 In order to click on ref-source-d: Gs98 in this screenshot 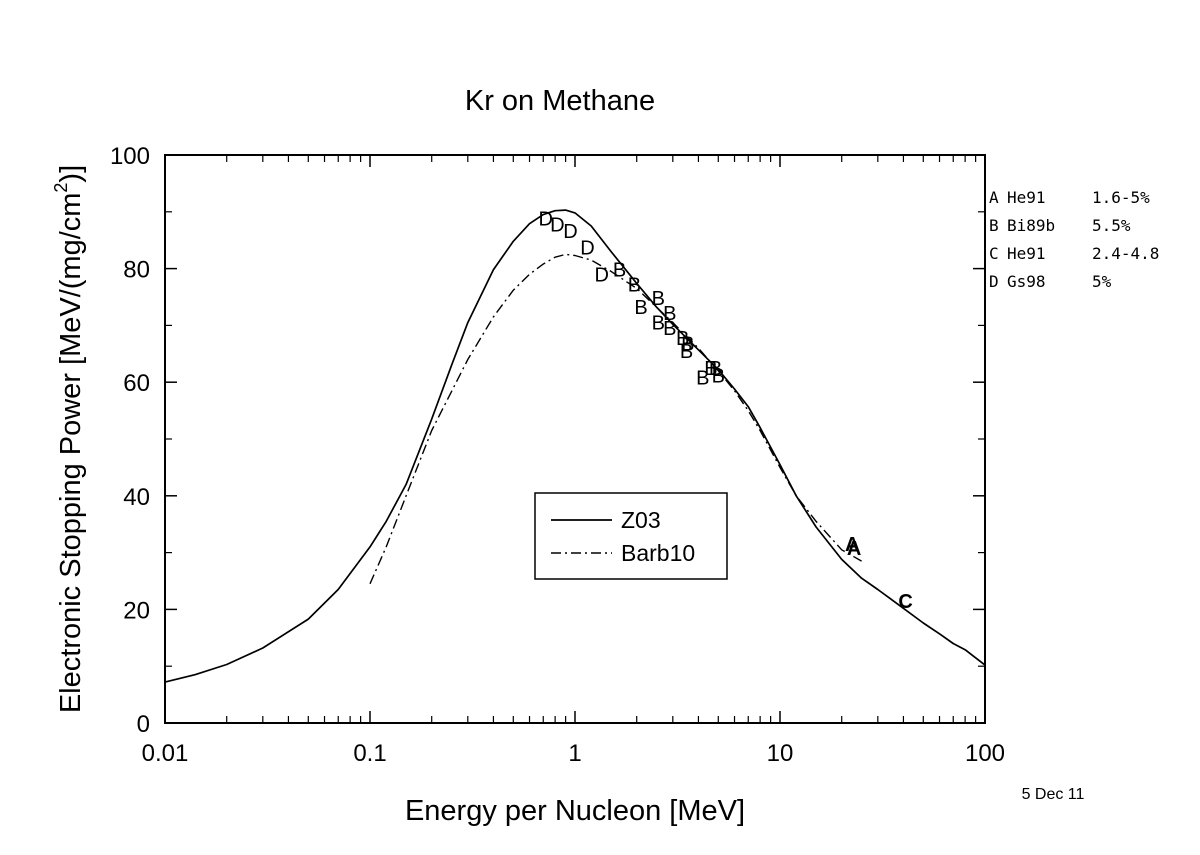, I will do `click(1026, 281)`.